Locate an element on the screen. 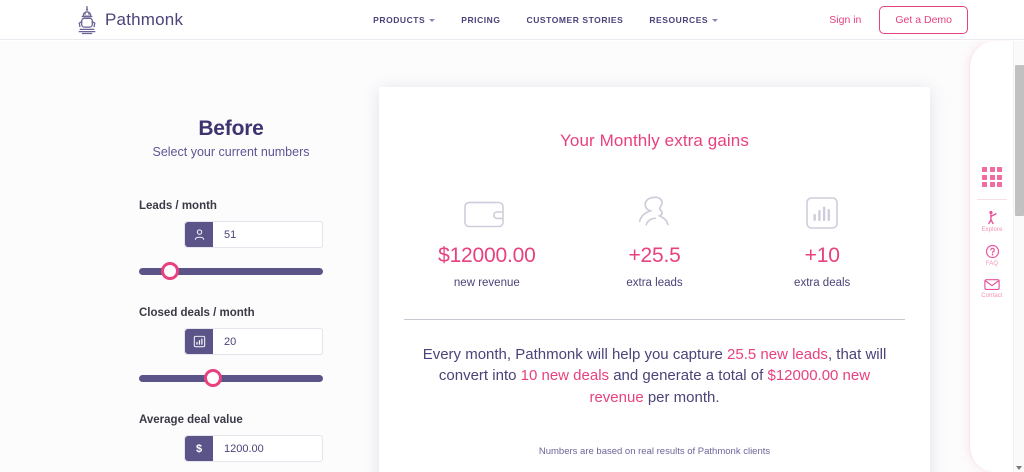  nav-item-customer-stories-label: CUSTOMER STORIES is located at coordinates (575, 19).